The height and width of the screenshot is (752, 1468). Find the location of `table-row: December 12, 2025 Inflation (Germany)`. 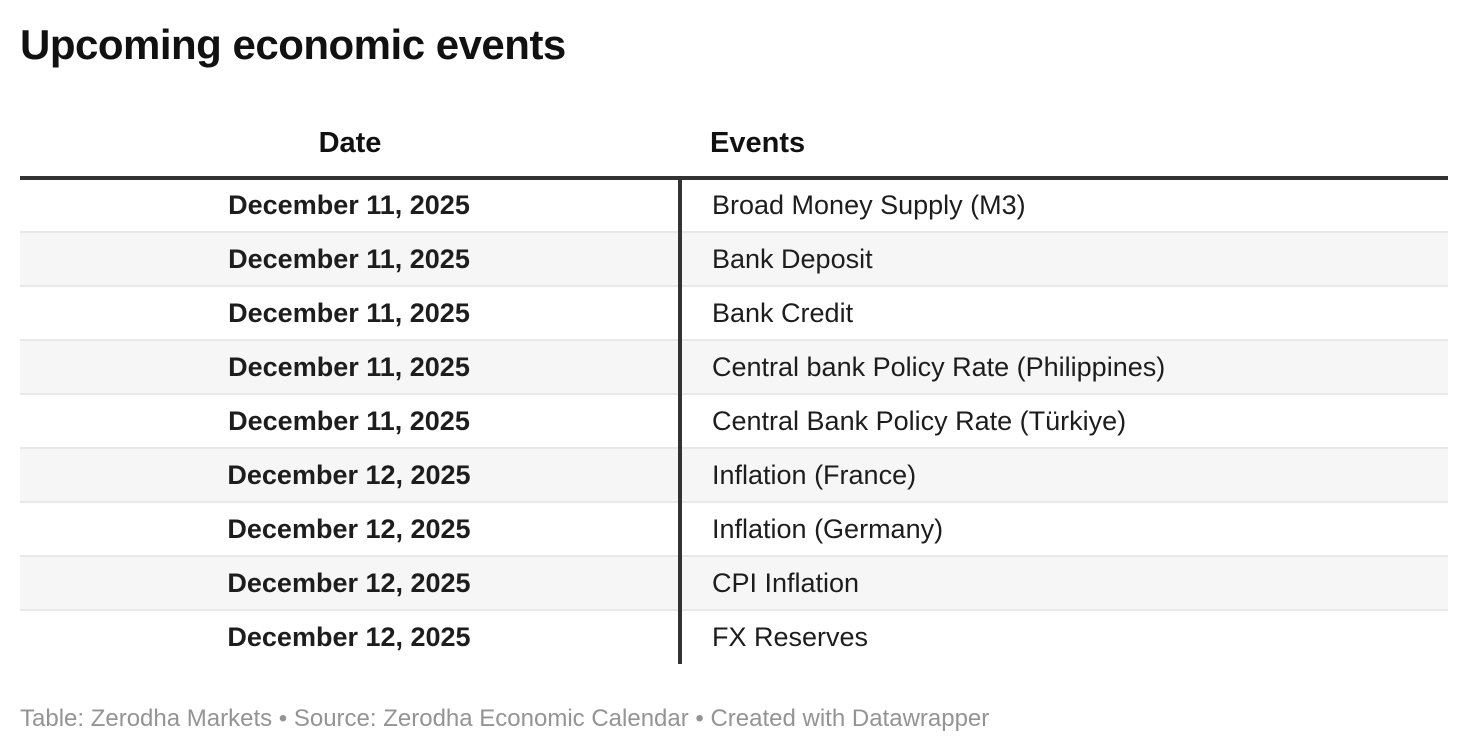

table-row: December 12, 2025 Inflation (Germany) is located at coordinates (734, 528).